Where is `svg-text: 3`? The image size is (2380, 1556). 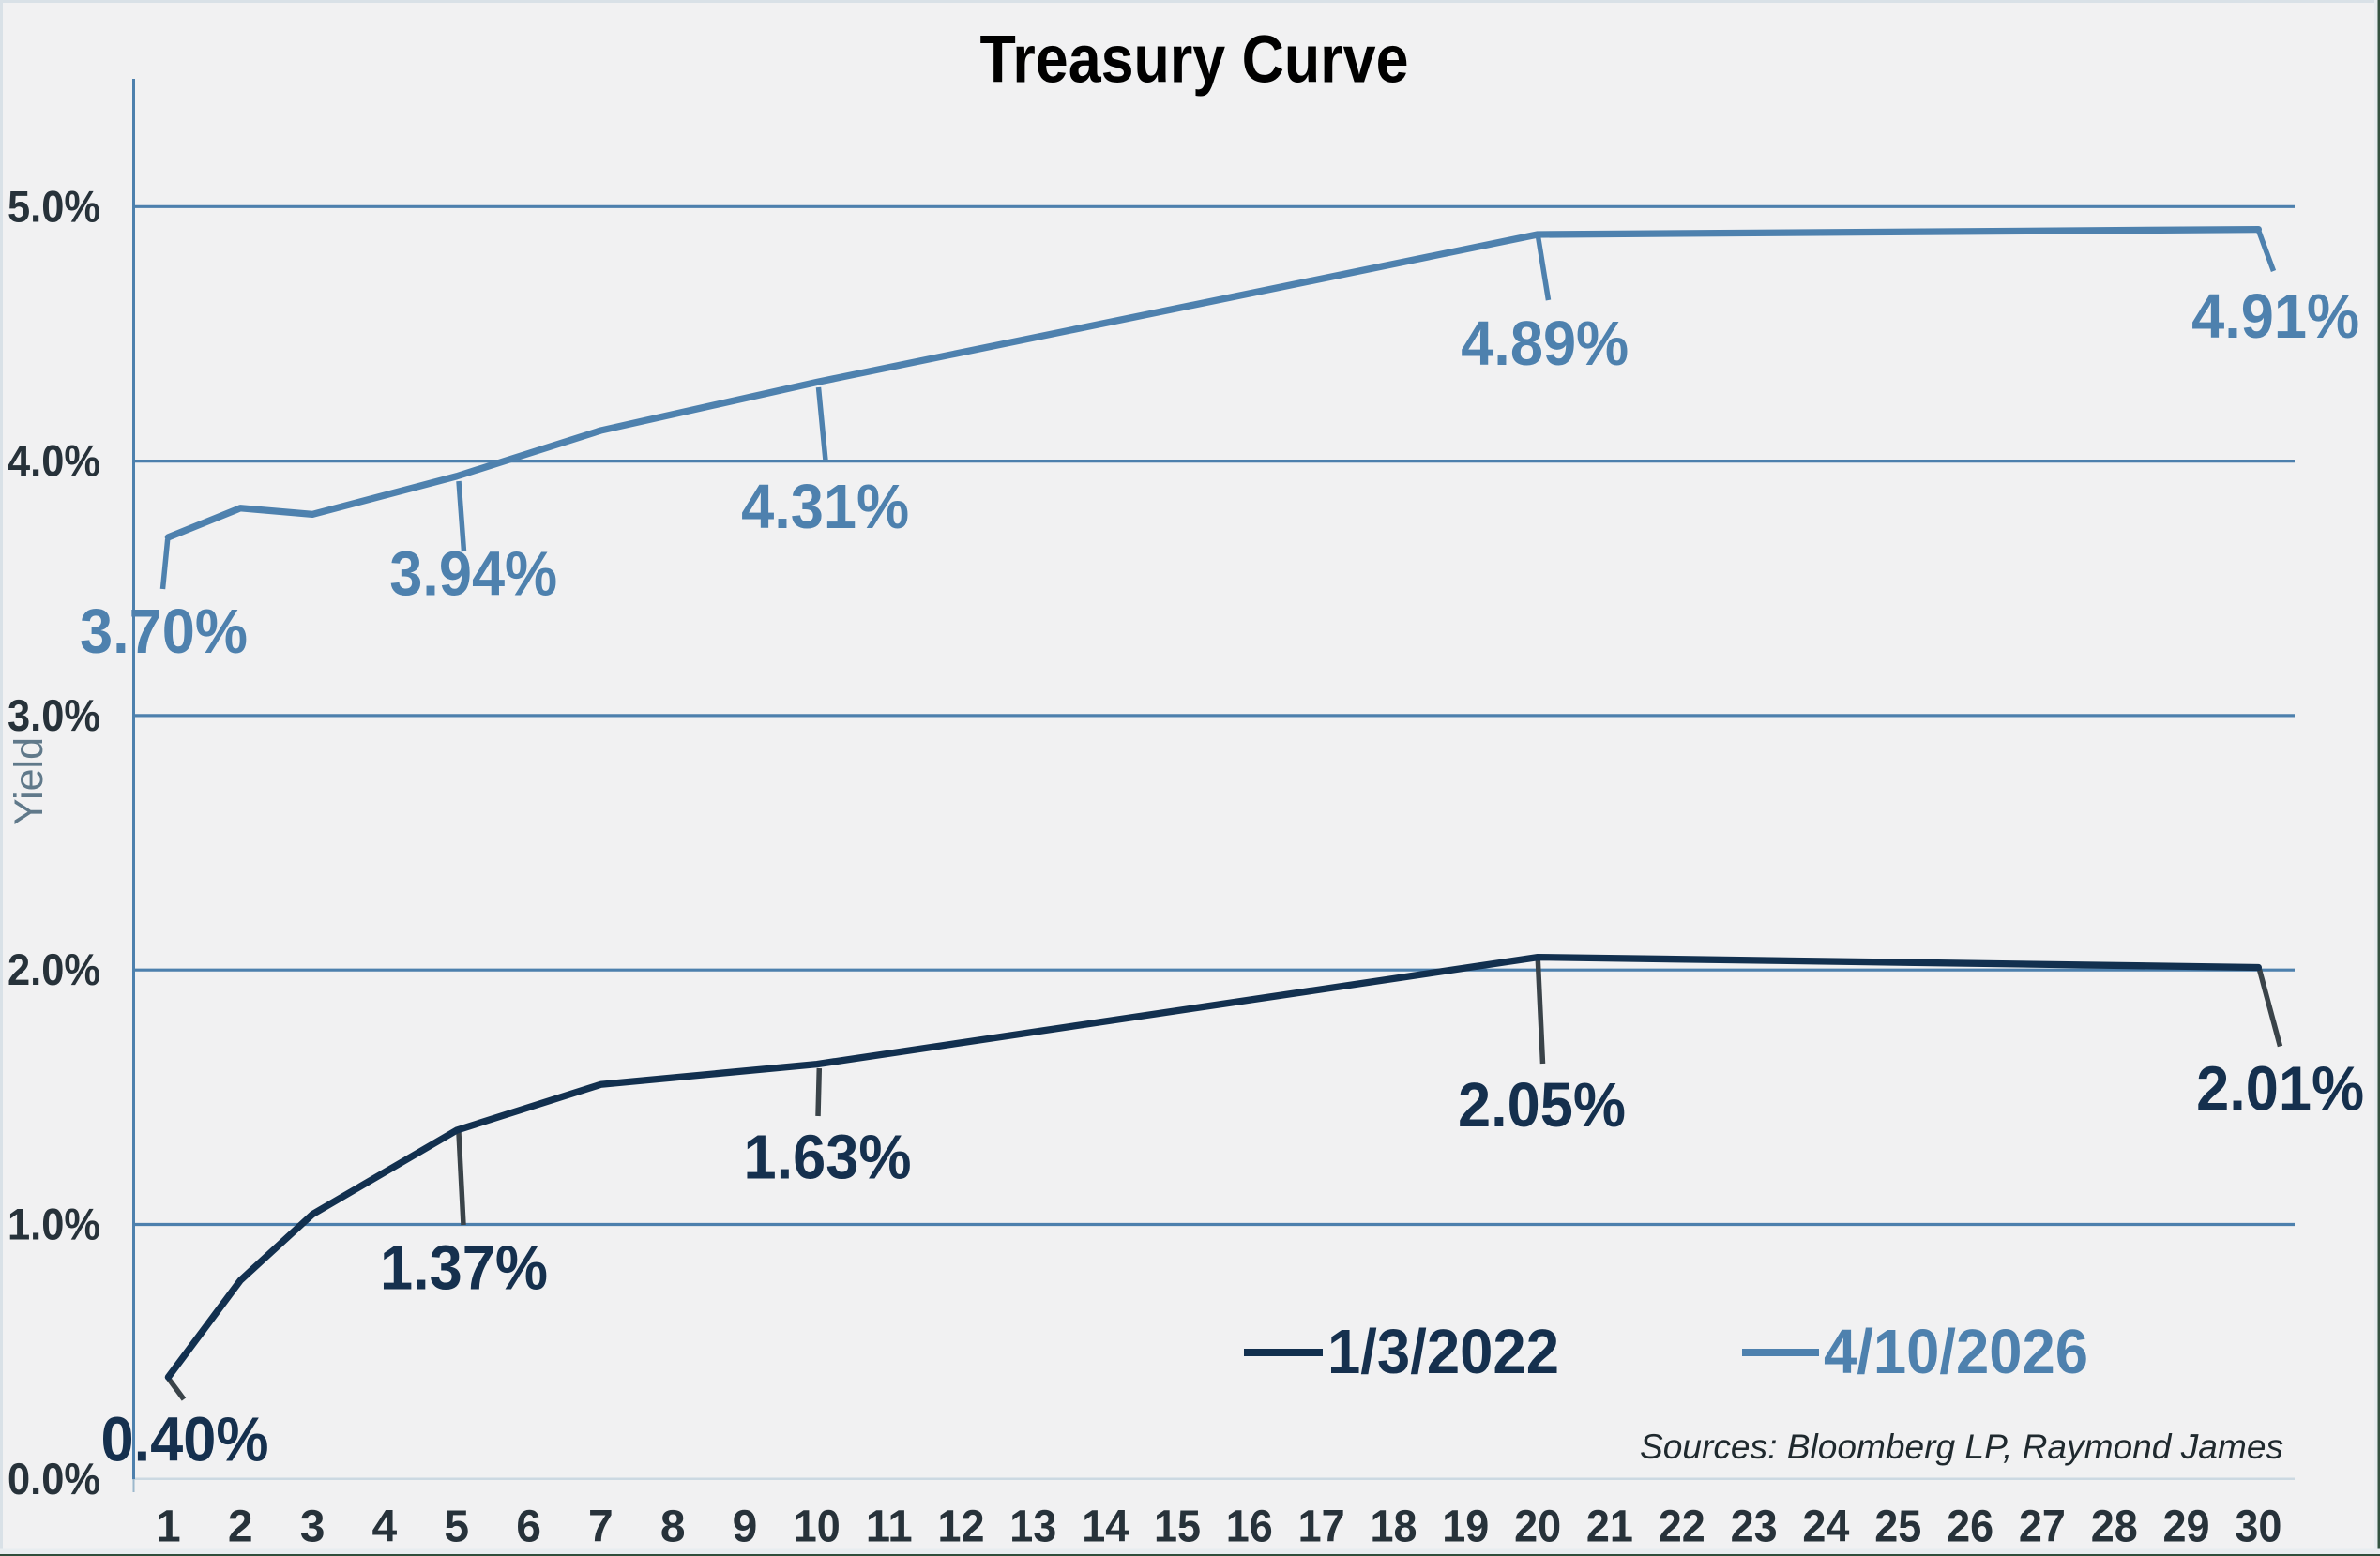
svg-text: 3 is located at coordinates (313, 1527).